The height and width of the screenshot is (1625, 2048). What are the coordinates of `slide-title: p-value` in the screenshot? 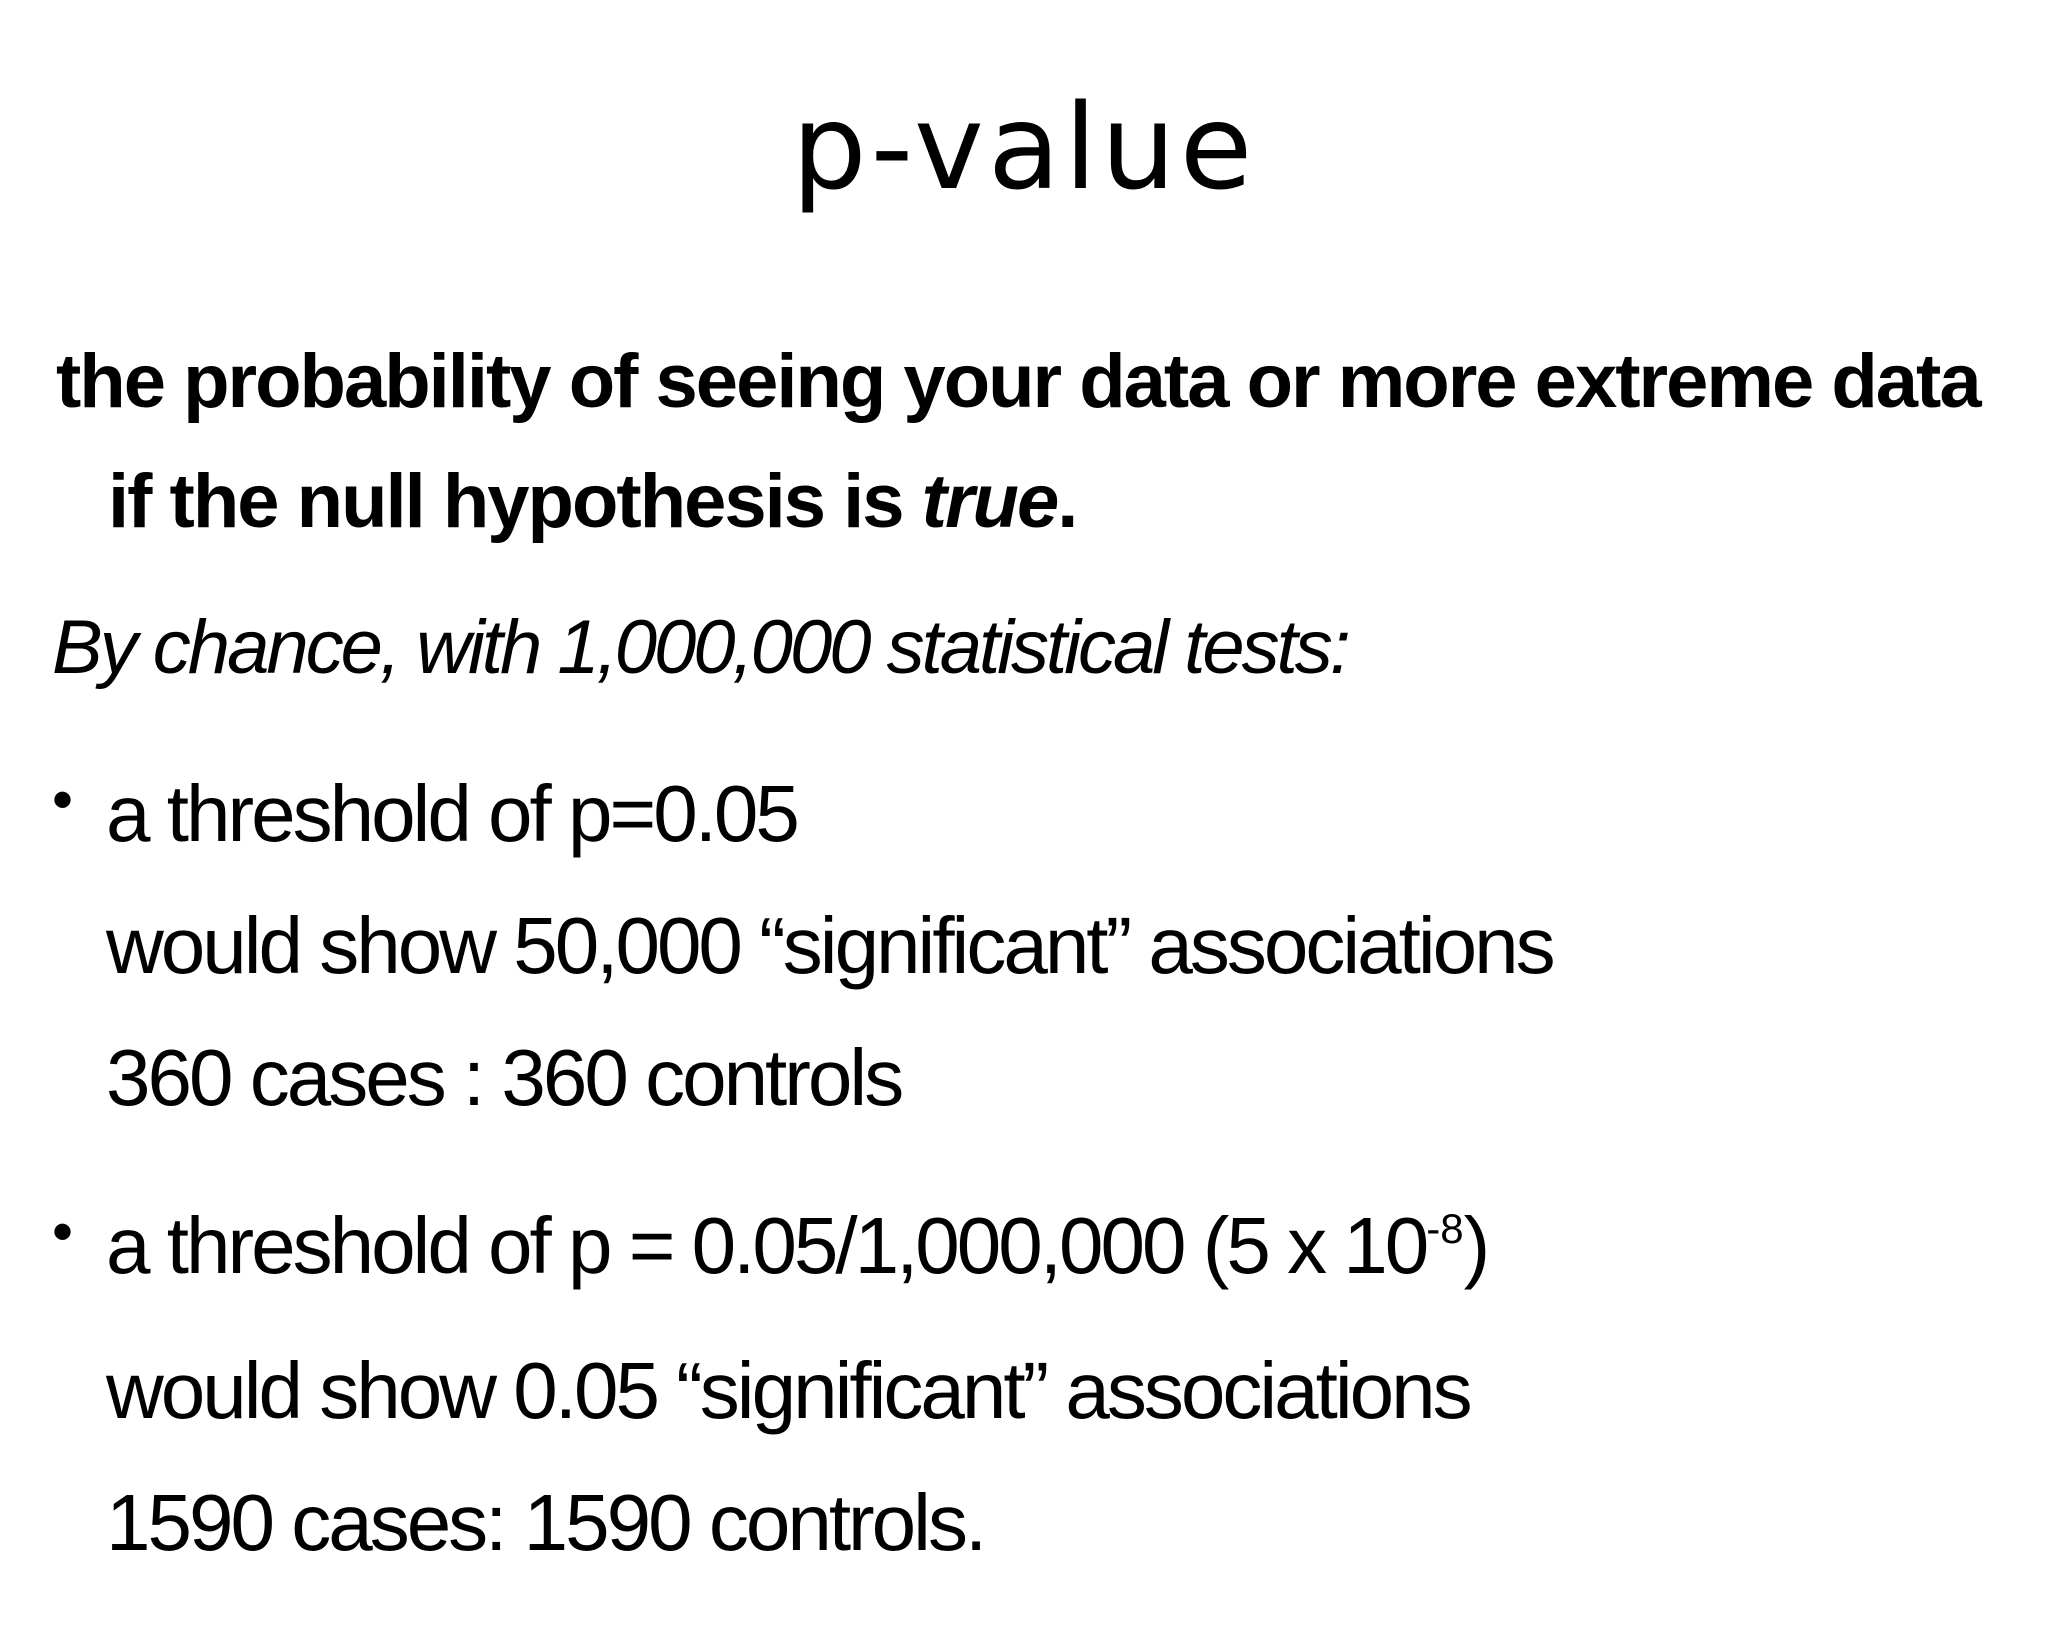 It's located at (1024, 147).